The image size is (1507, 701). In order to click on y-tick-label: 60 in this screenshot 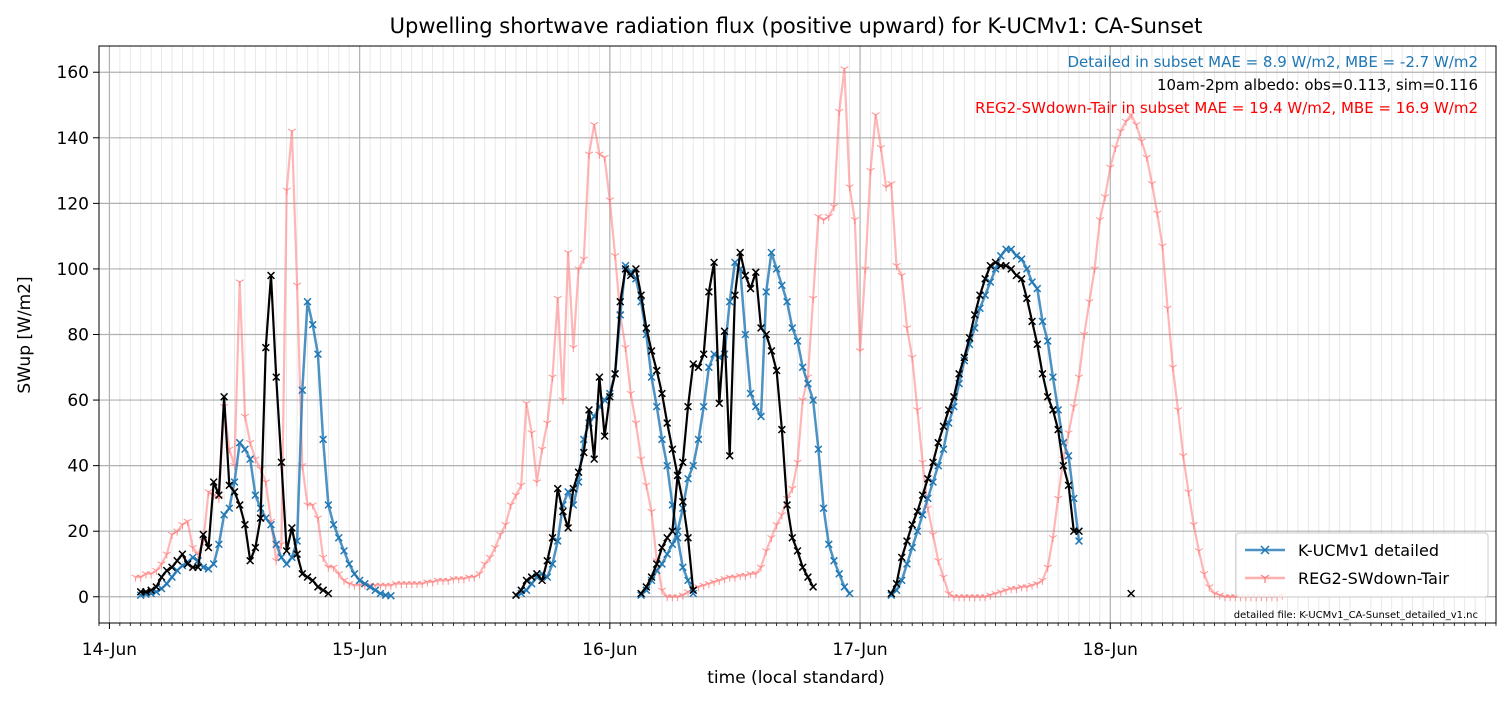, I will do `click(78, 401)`.